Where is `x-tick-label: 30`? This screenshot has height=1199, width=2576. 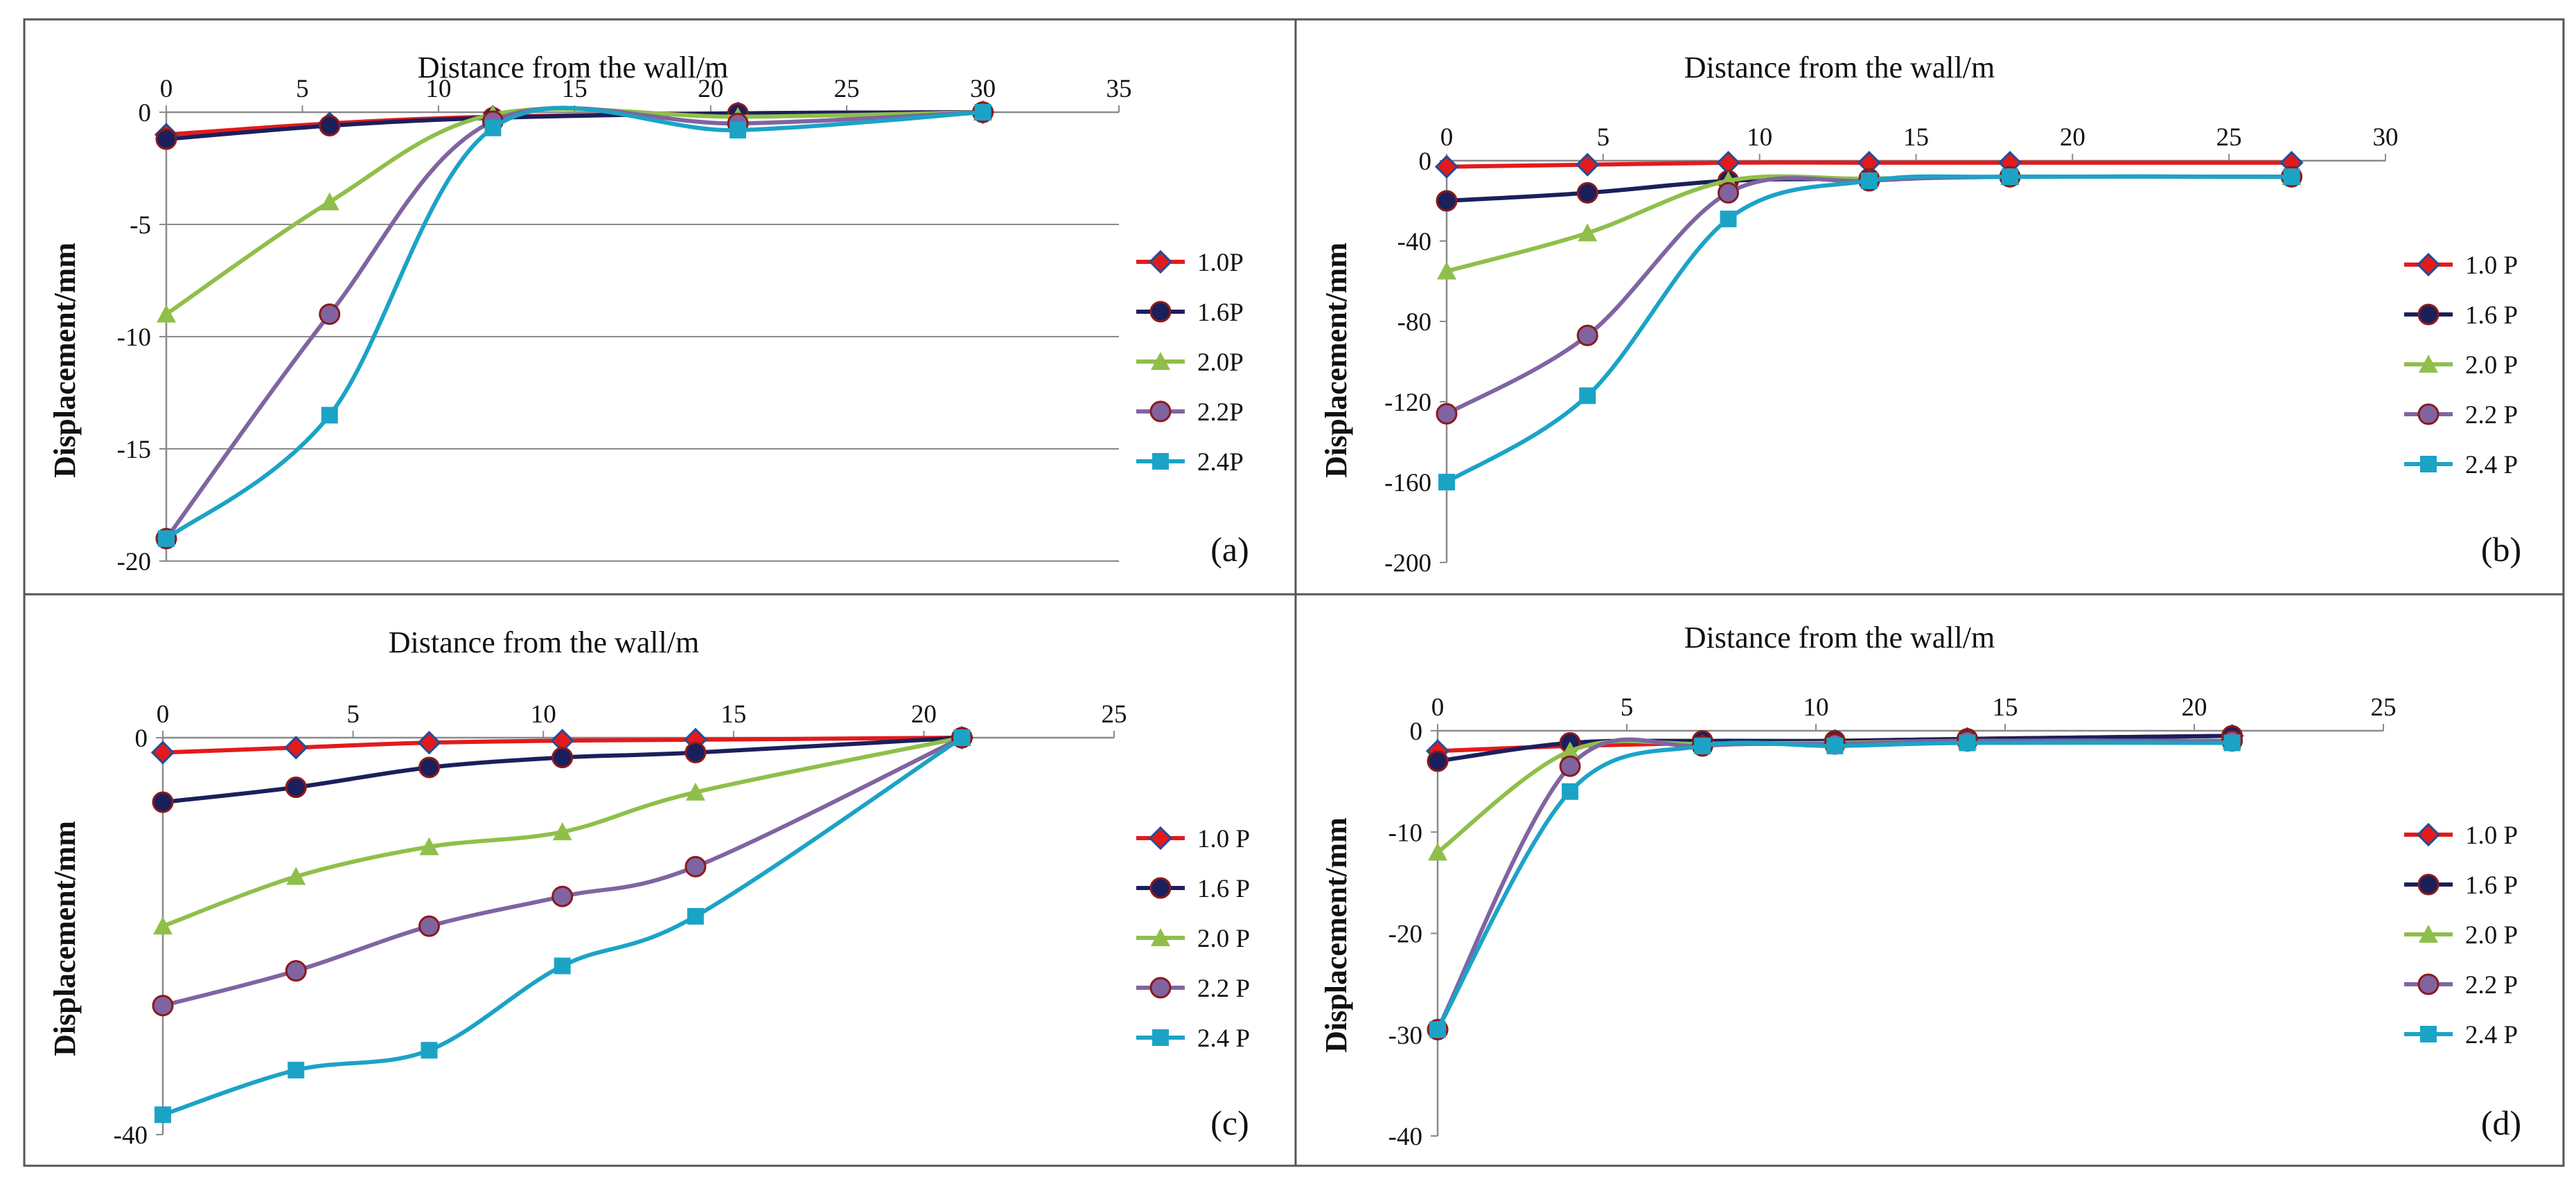
x-tick-label: 30 is located at coordinates (983, 89).